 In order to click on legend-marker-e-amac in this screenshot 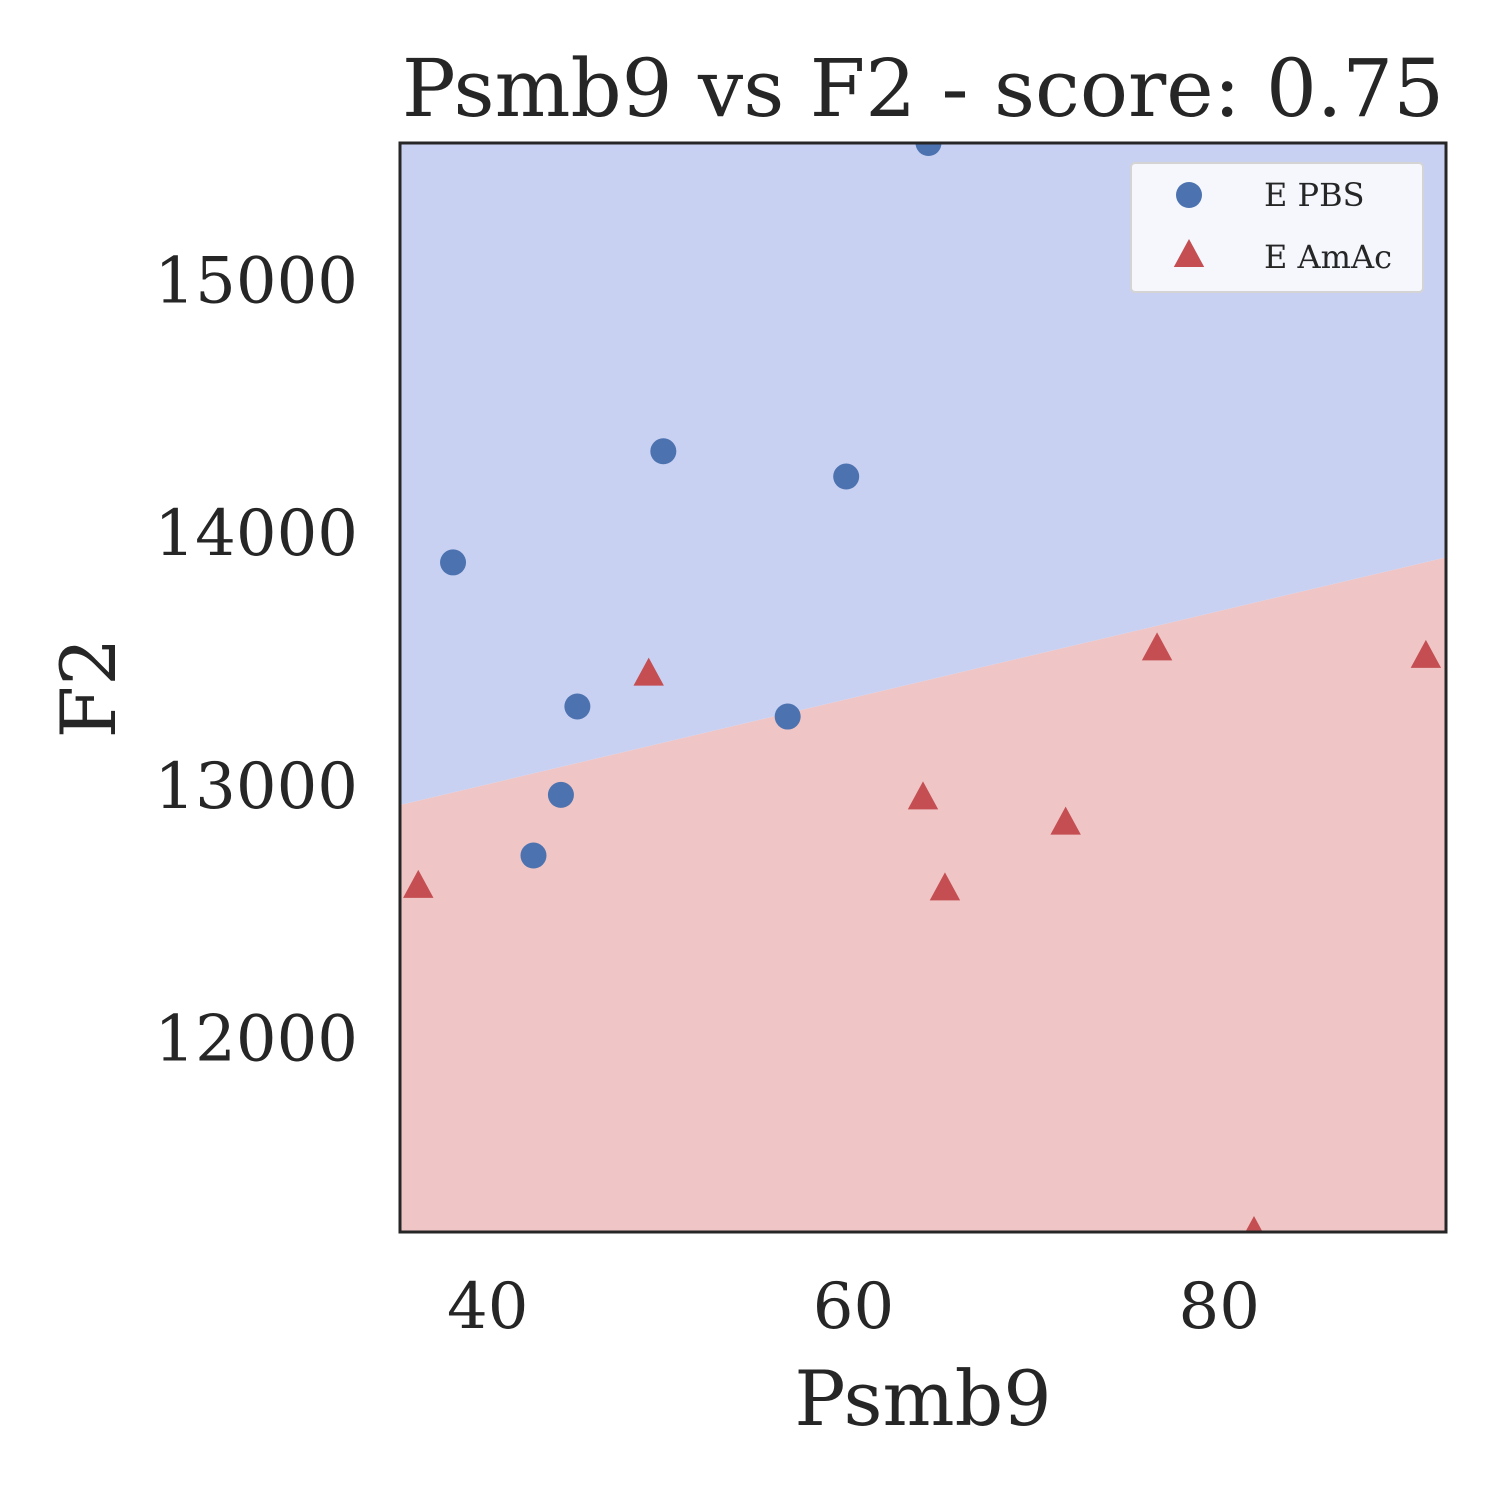, I will do `click(1189, 253)`.